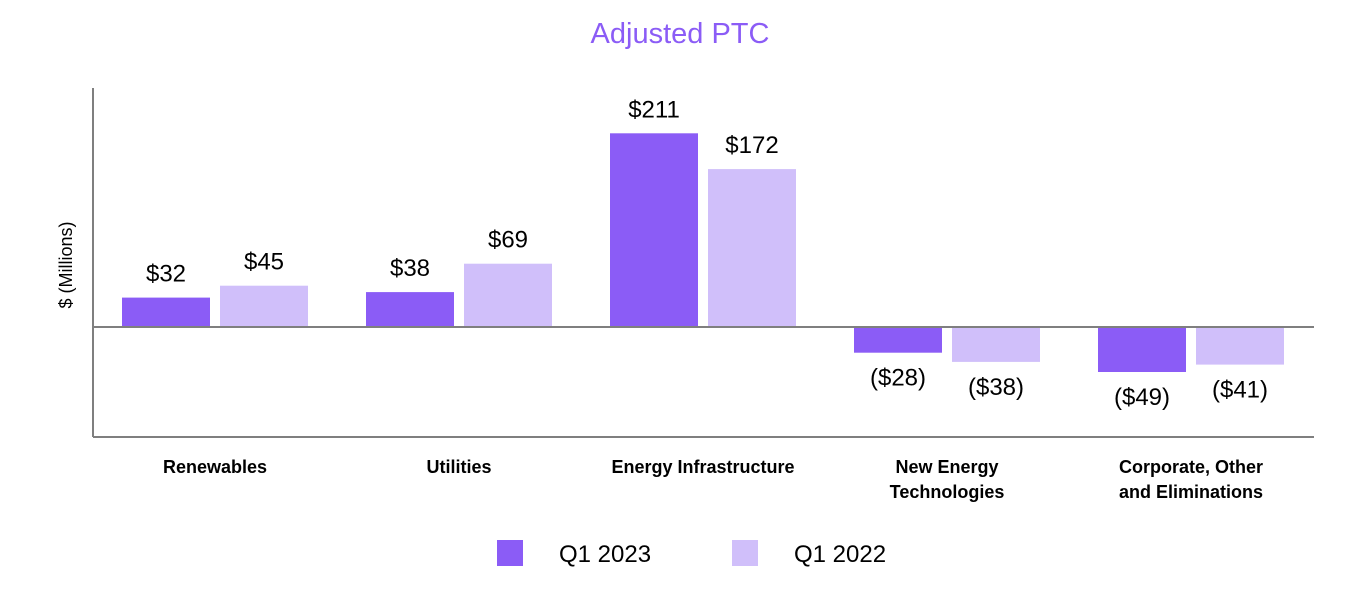 This screenshot has height=600, width=1364. I want to click on category-label-1-0: Utilities, so click(458, 467).